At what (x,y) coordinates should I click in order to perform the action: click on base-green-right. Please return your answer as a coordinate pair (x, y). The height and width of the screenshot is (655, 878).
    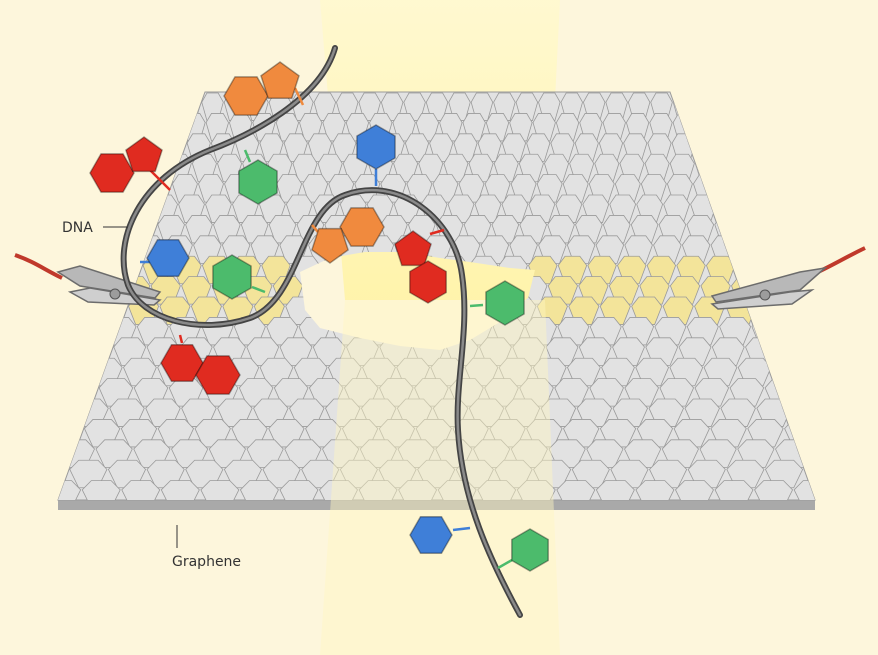
    Looking at the image, I should click on (497, 303).